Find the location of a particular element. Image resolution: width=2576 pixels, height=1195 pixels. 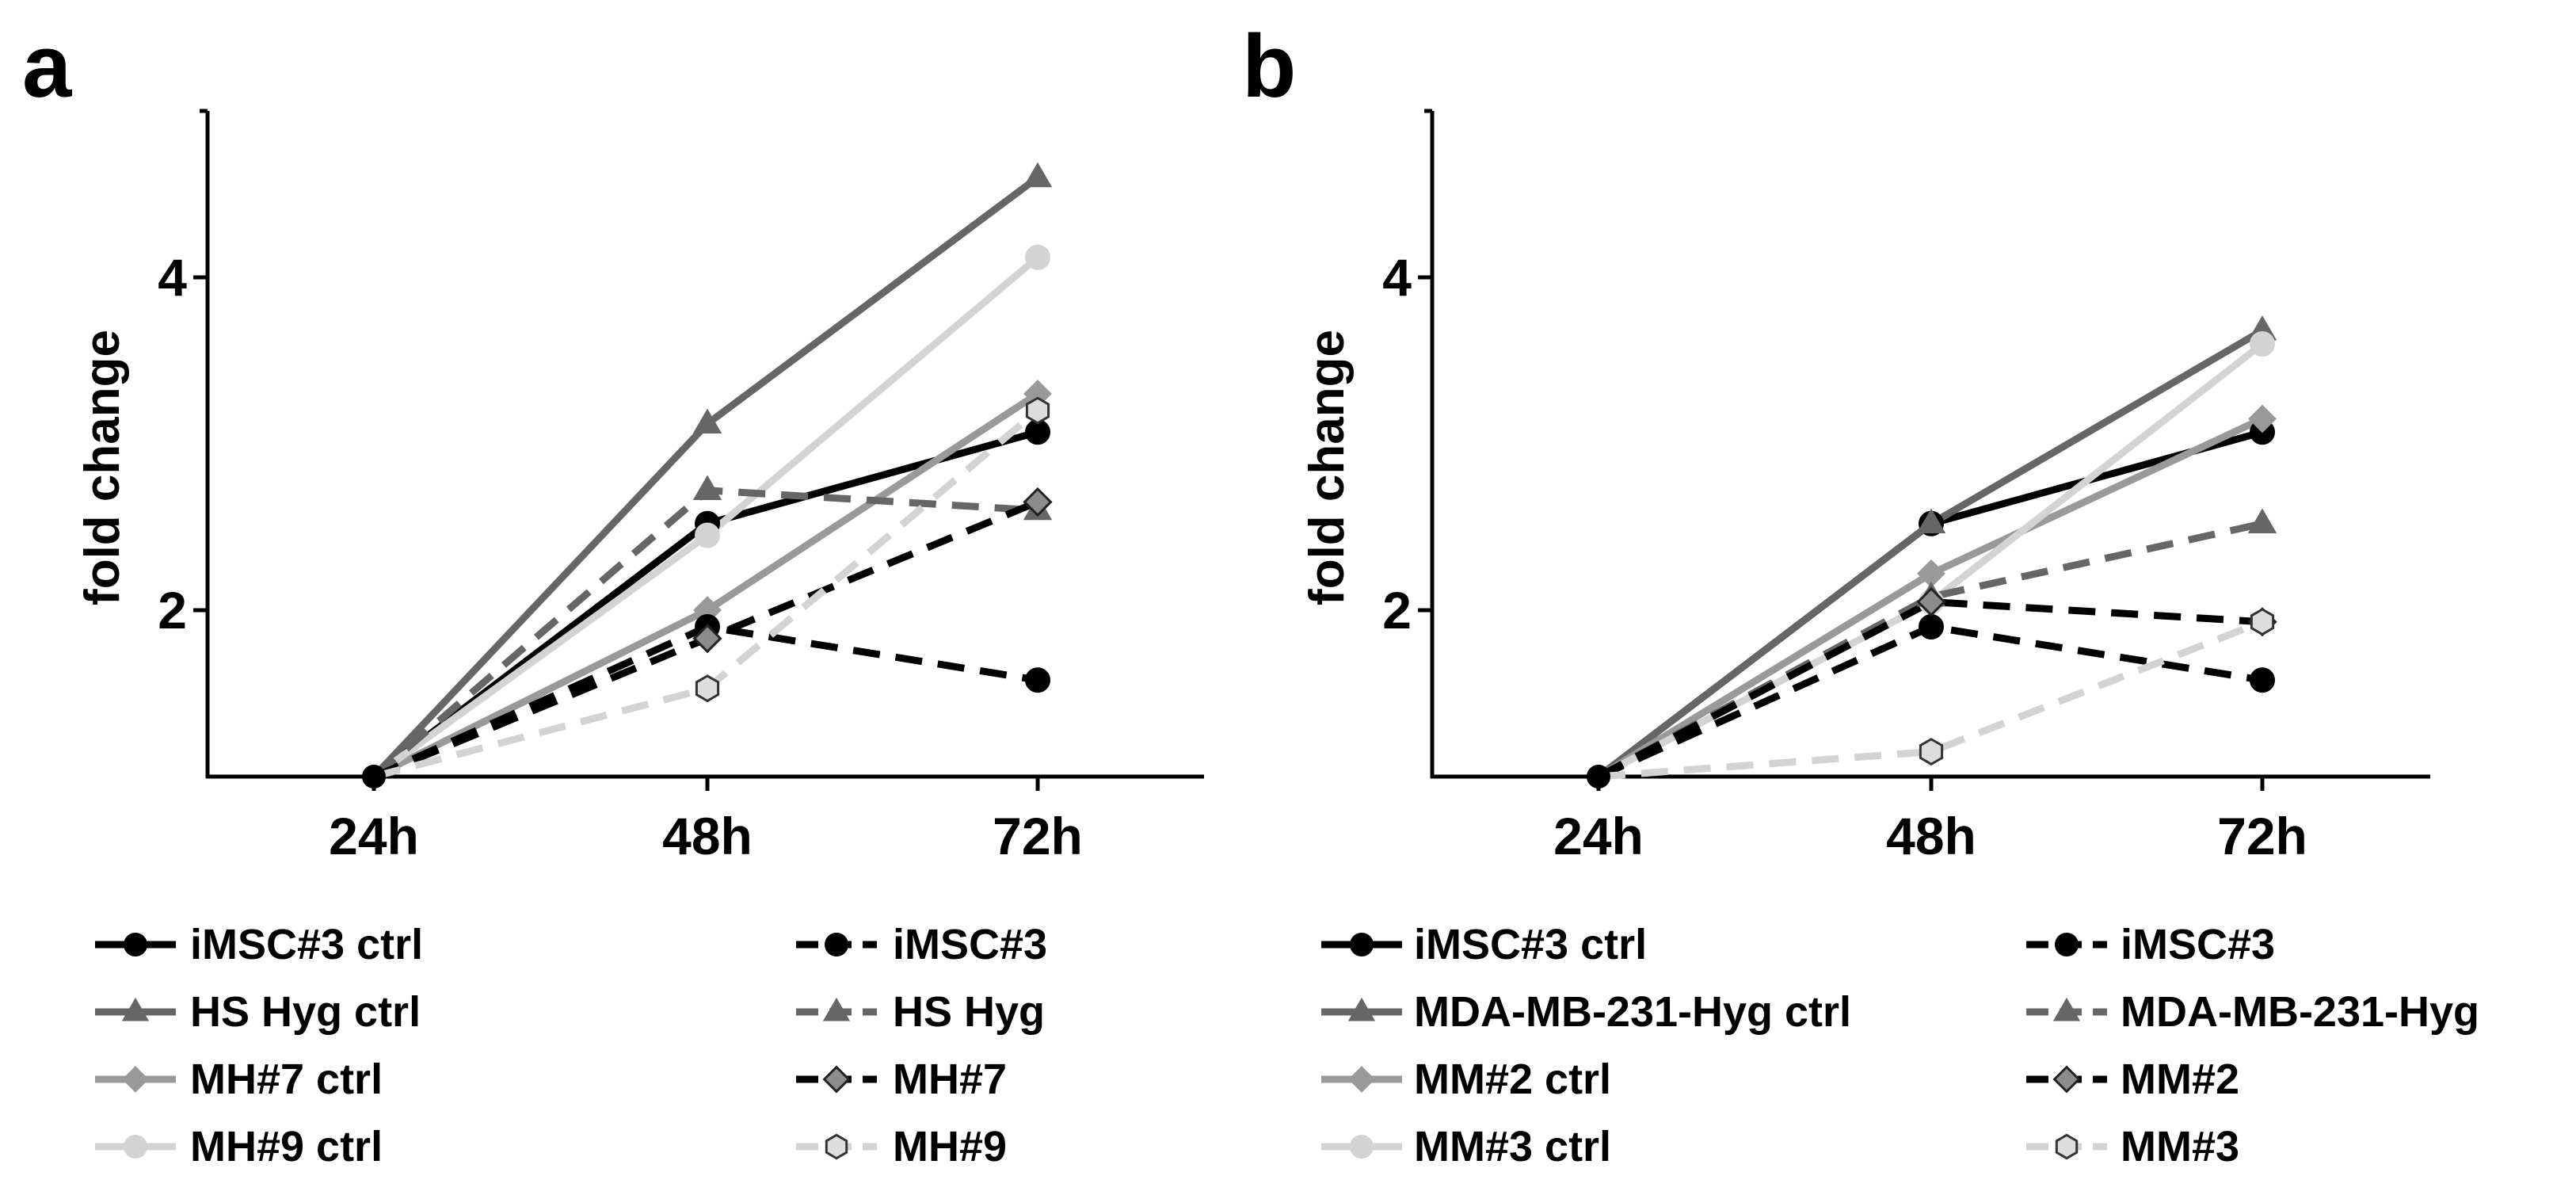

panel-a-legend-item-hs-hyg-marker is located at coordinates (836, 1009).